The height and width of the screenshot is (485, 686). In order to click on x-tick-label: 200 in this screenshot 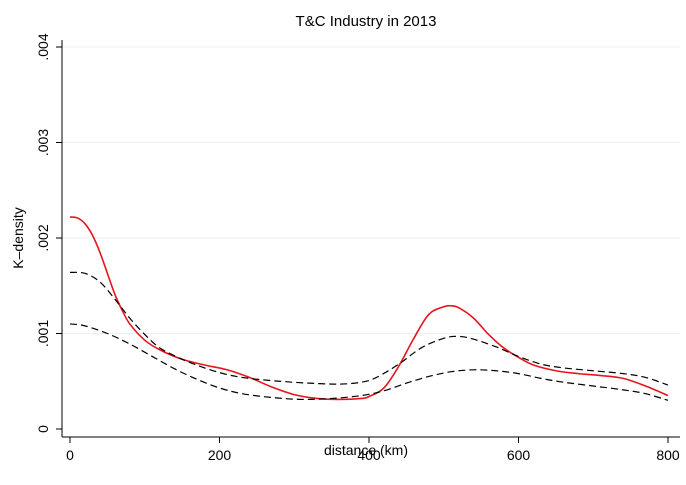, I will do `click(220, 455)`.